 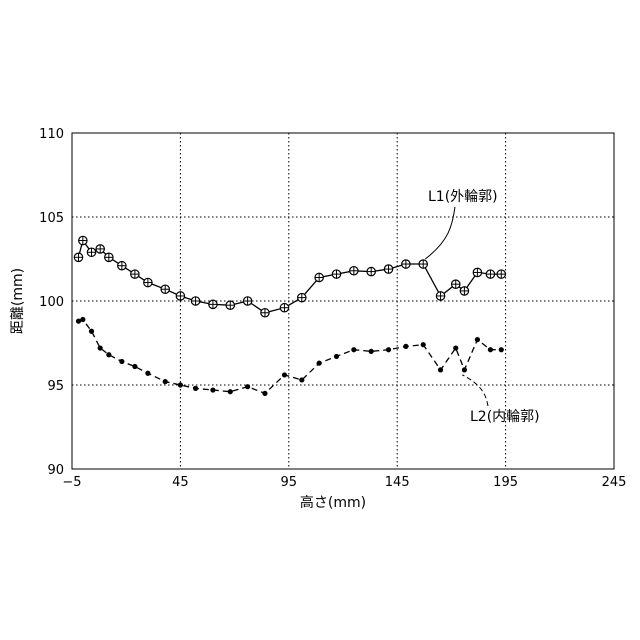 What do you see at coordinates (17, 301) in the screenshot?
I see `y-axis-label: 距離(mm)` at bounding box center [17, 301].